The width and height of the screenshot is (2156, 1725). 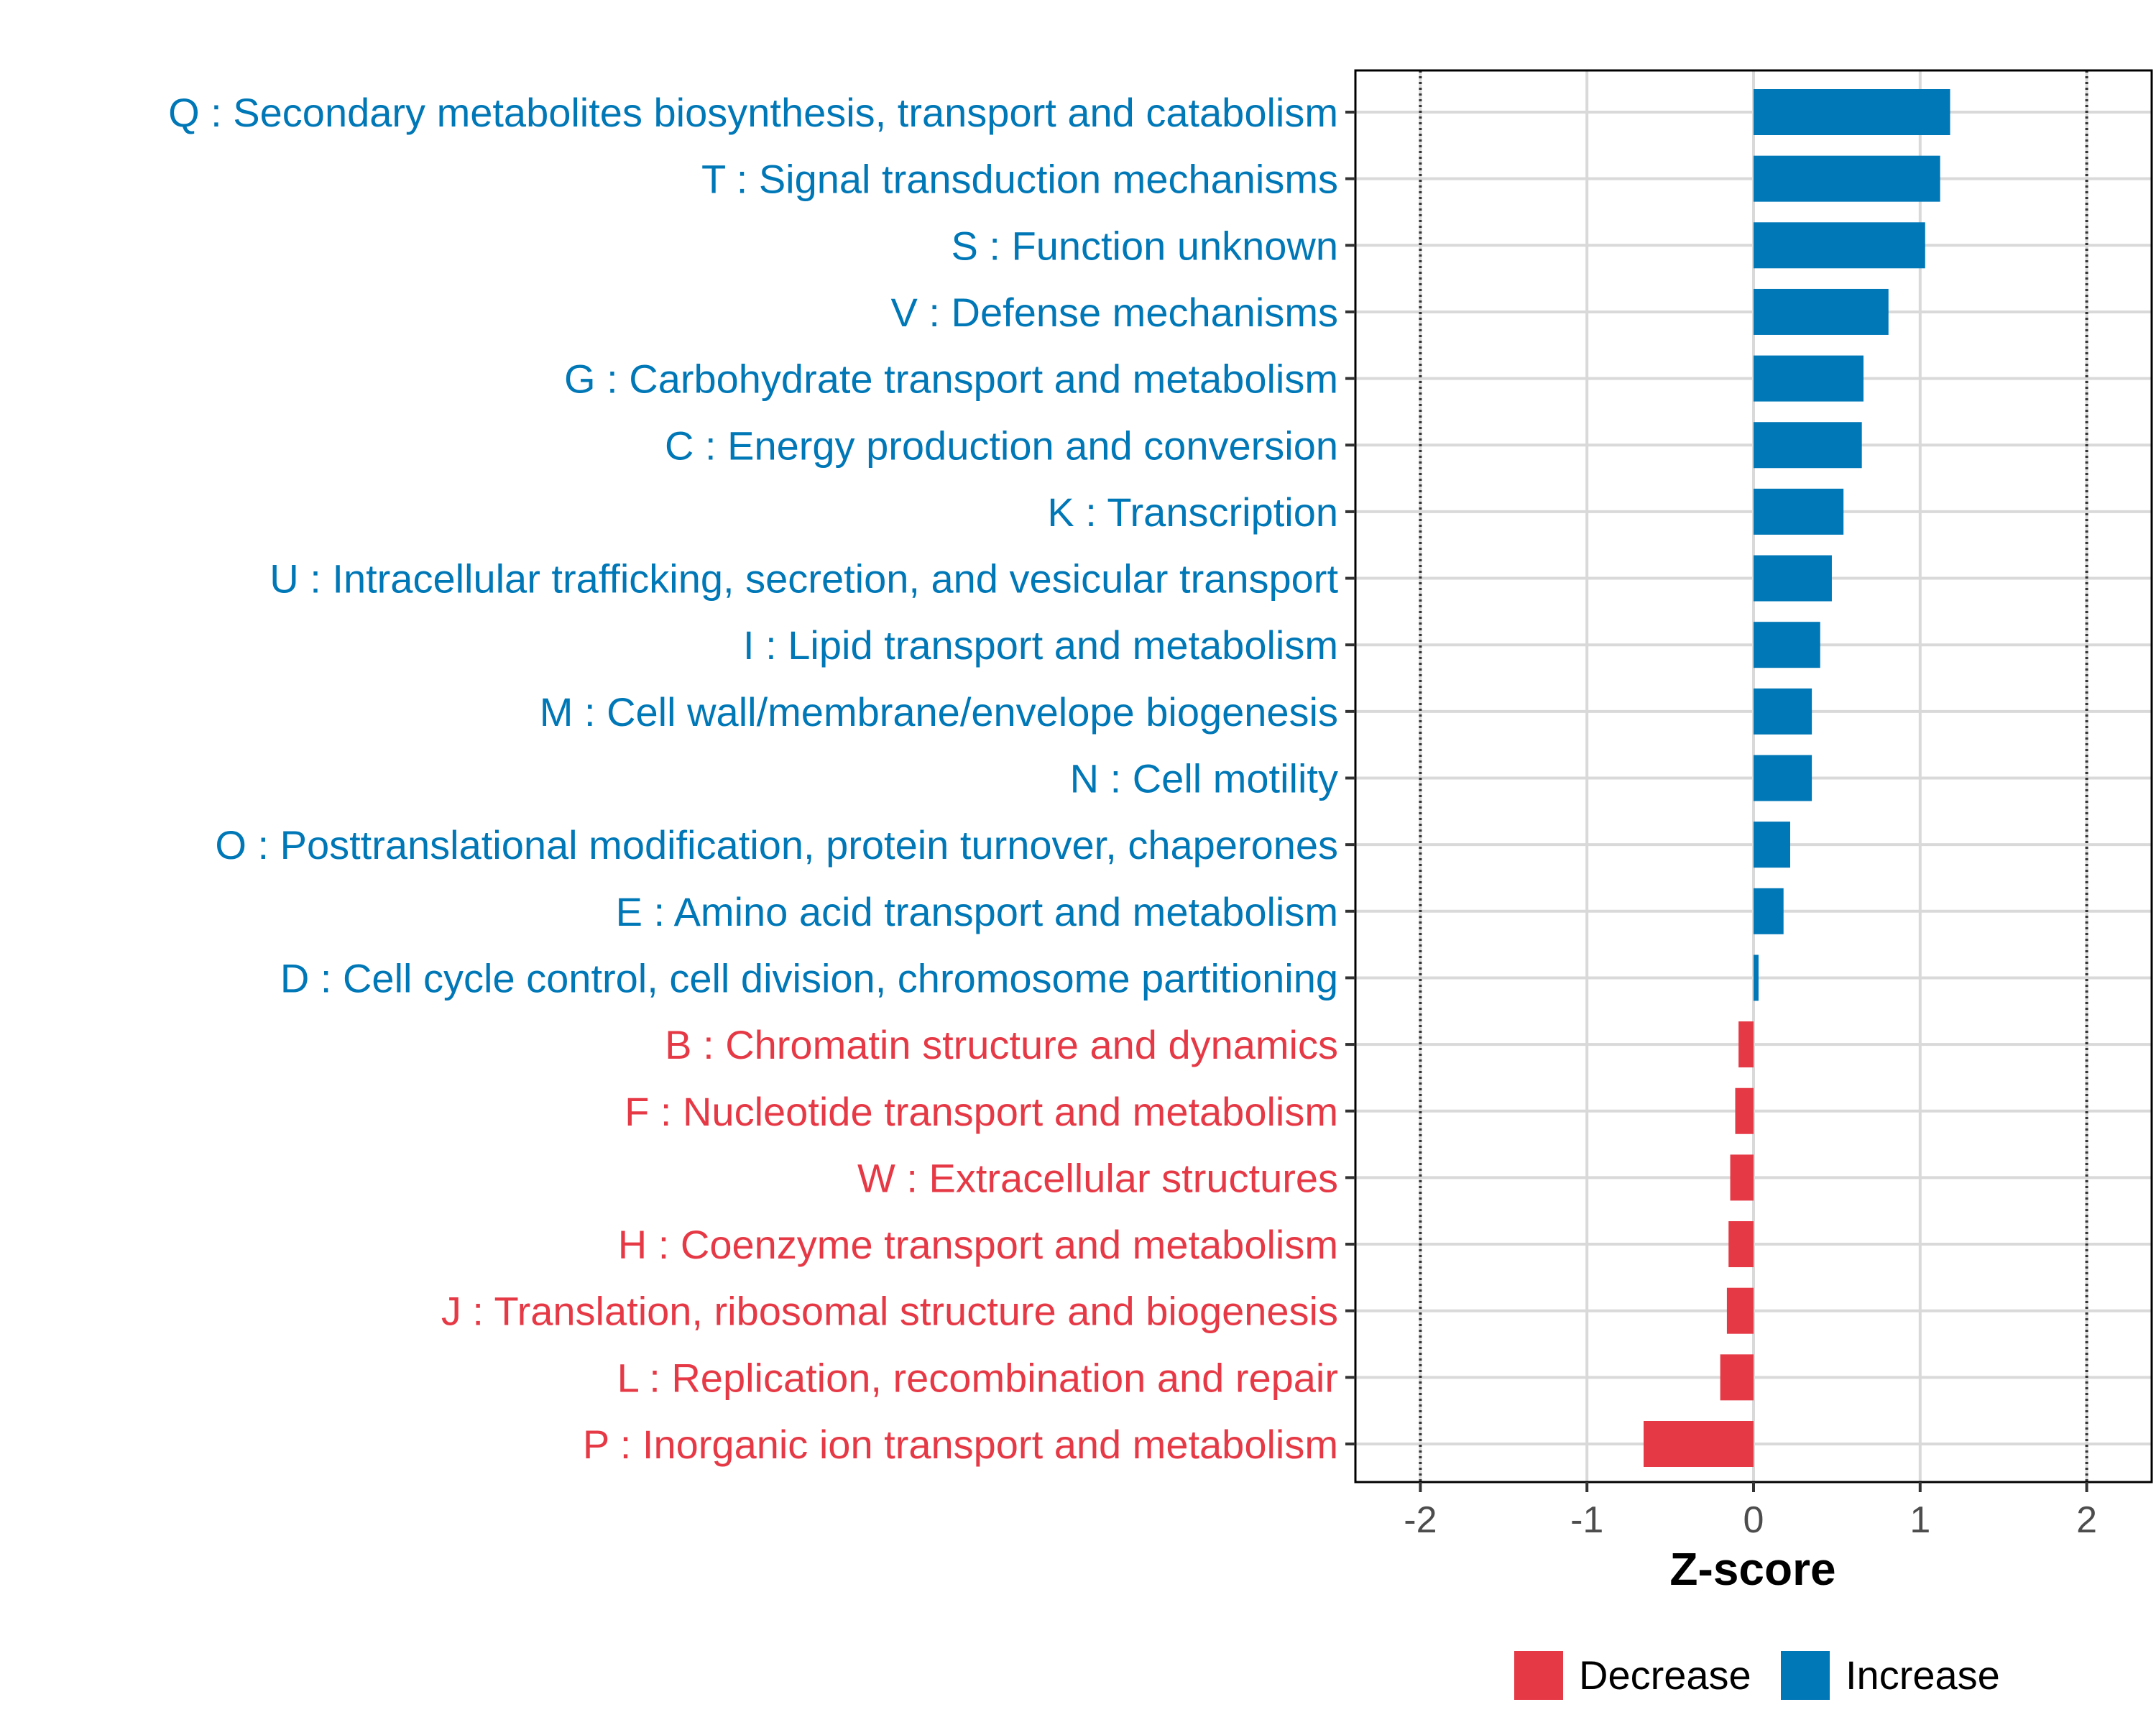 What do you see at coordinates (1752, 1569) in the screenshot?
I see `x-axis-title: Z-score` at bounding box center [1752, 1569].